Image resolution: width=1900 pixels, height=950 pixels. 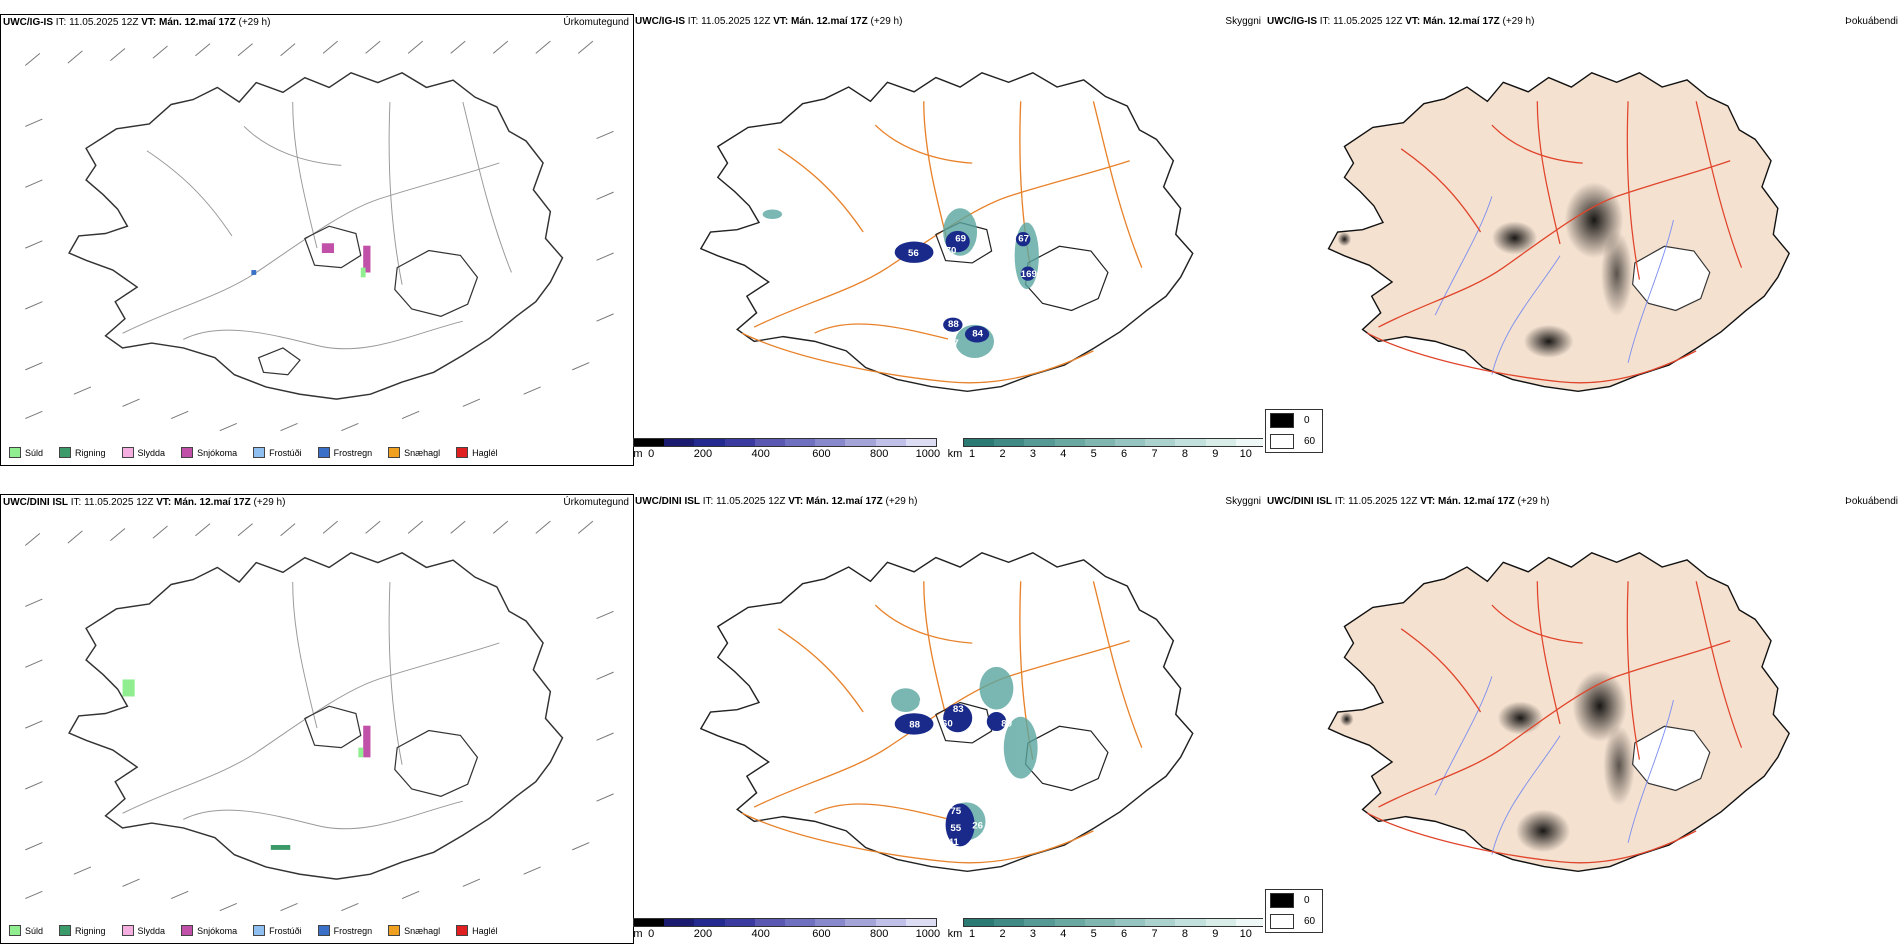 What do you see at coordinates (1871, 501) in the screenshot?
I see `fog-panel-label: Þokuábendi` at bounding box center [1871, 501].